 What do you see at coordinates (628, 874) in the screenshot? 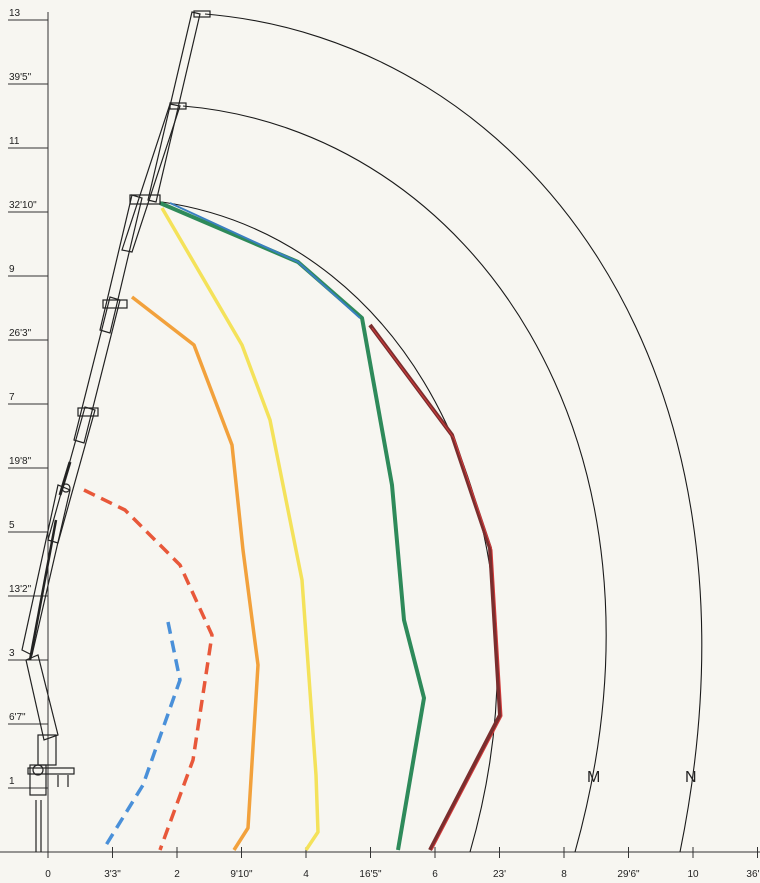
I see `x-tick-label: 29'6"` at bounding box center [628, 874].